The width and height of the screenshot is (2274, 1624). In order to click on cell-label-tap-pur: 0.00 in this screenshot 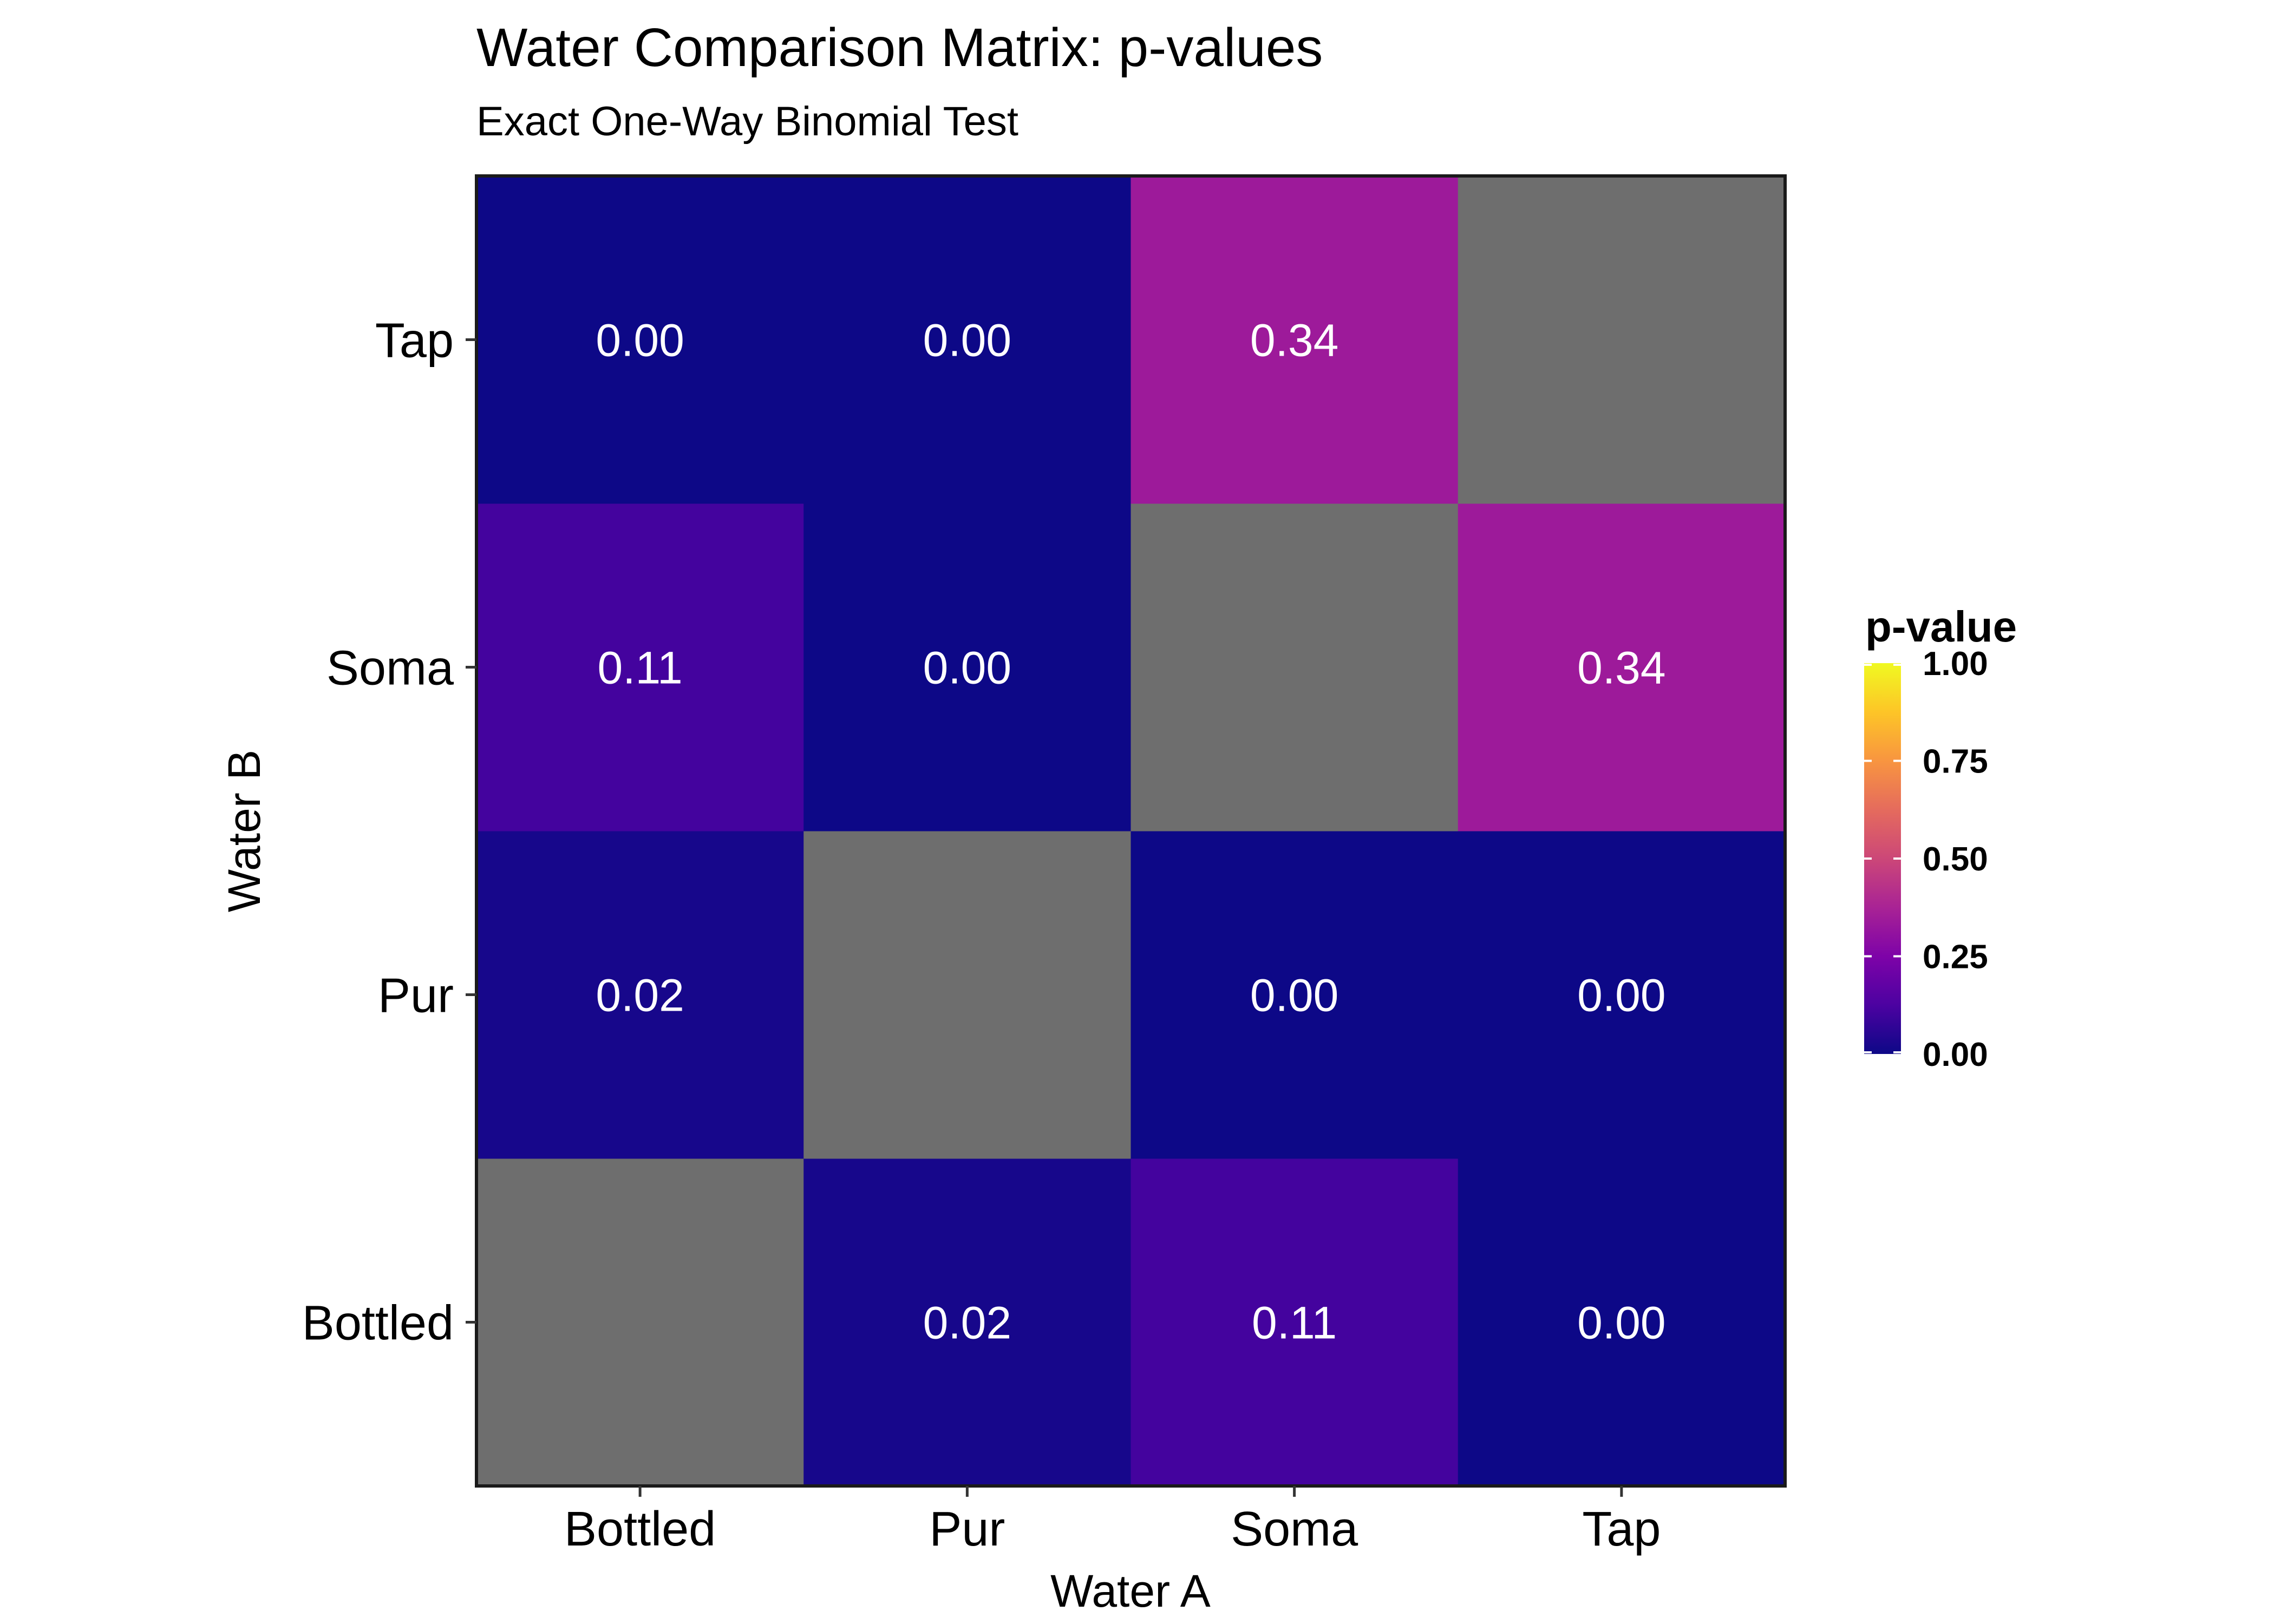, I will do `click(1622, 996)`.